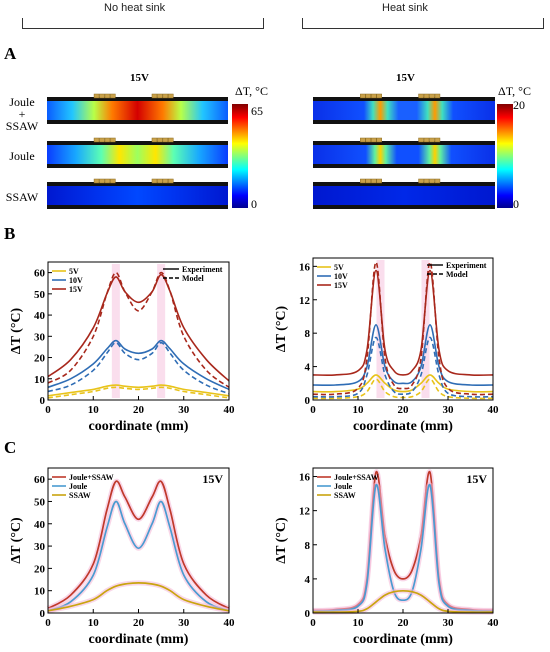 The height and width of the screenshot is (652, 550). I want to click on chart-b-left-xtick-10: 10, so click(94, 410).